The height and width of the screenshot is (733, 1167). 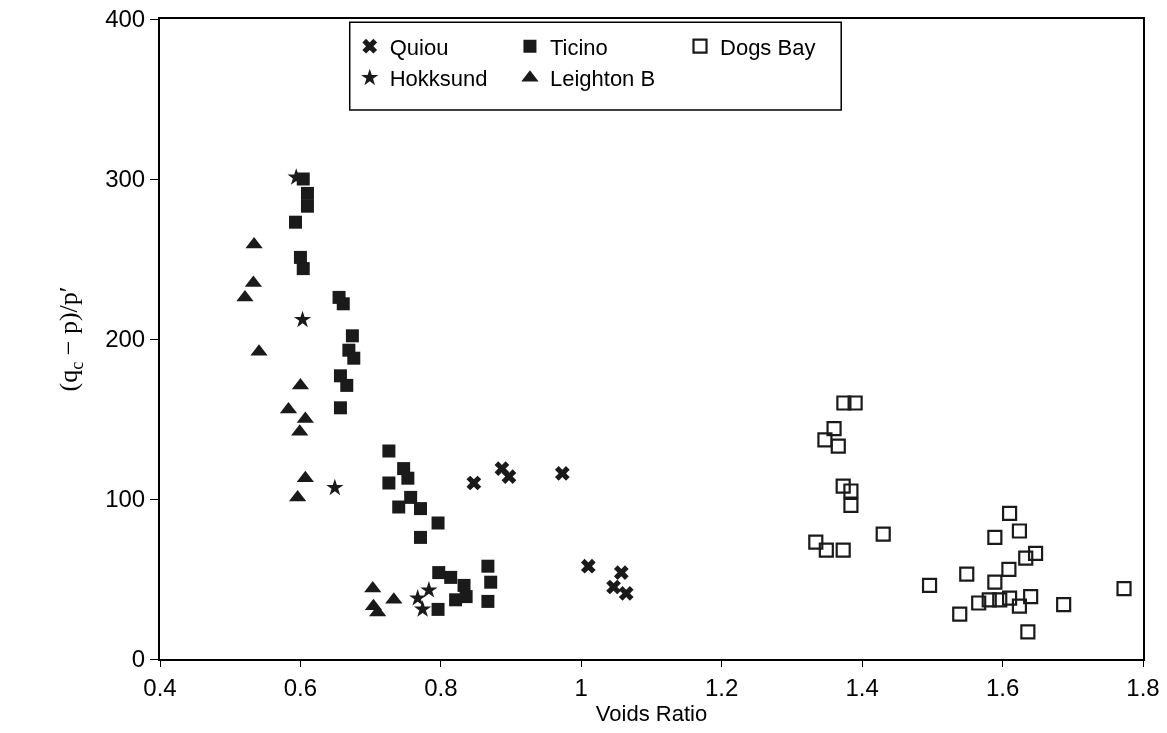 I want to click on x-tick-label: 1.4, so click(x=862, y=687).